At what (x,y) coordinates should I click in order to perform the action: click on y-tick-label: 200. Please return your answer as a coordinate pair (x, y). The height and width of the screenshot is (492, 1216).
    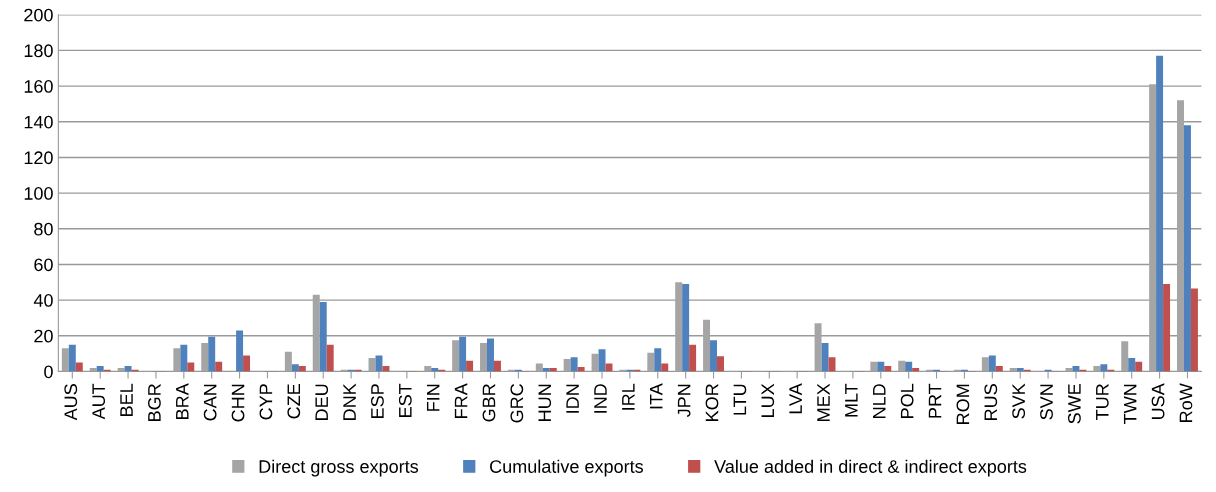
    Looking at the image, I should click on (38, 15).